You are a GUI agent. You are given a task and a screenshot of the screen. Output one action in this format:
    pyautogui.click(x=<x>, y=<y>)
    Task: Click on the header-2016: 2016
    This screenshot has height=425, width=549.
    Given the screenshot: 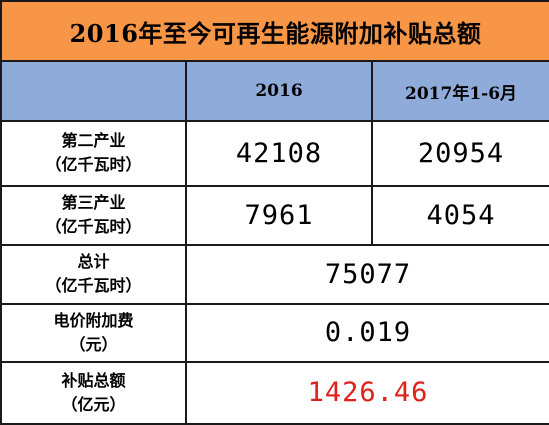 What is the action you would take?
    pyautogui.click(x=279, y=91)
    